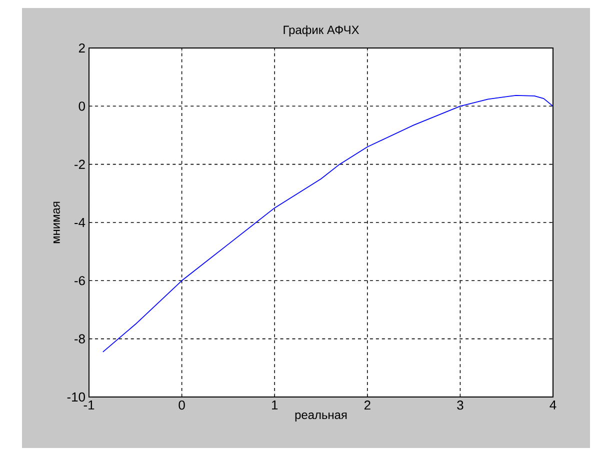 The image size is (613, 458). Describe the element at coordinates (76, 397) in the screenshot. I see `y-tick-label: -10` at that location.